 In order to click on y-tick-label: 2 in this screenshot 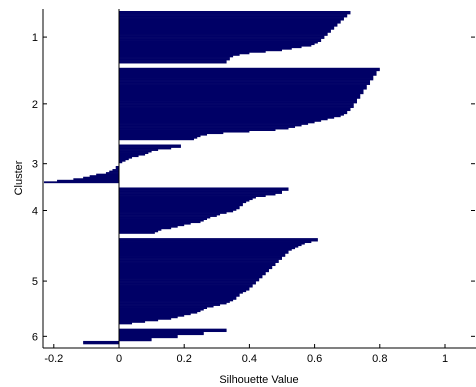, I will do `click(35, 105)`.